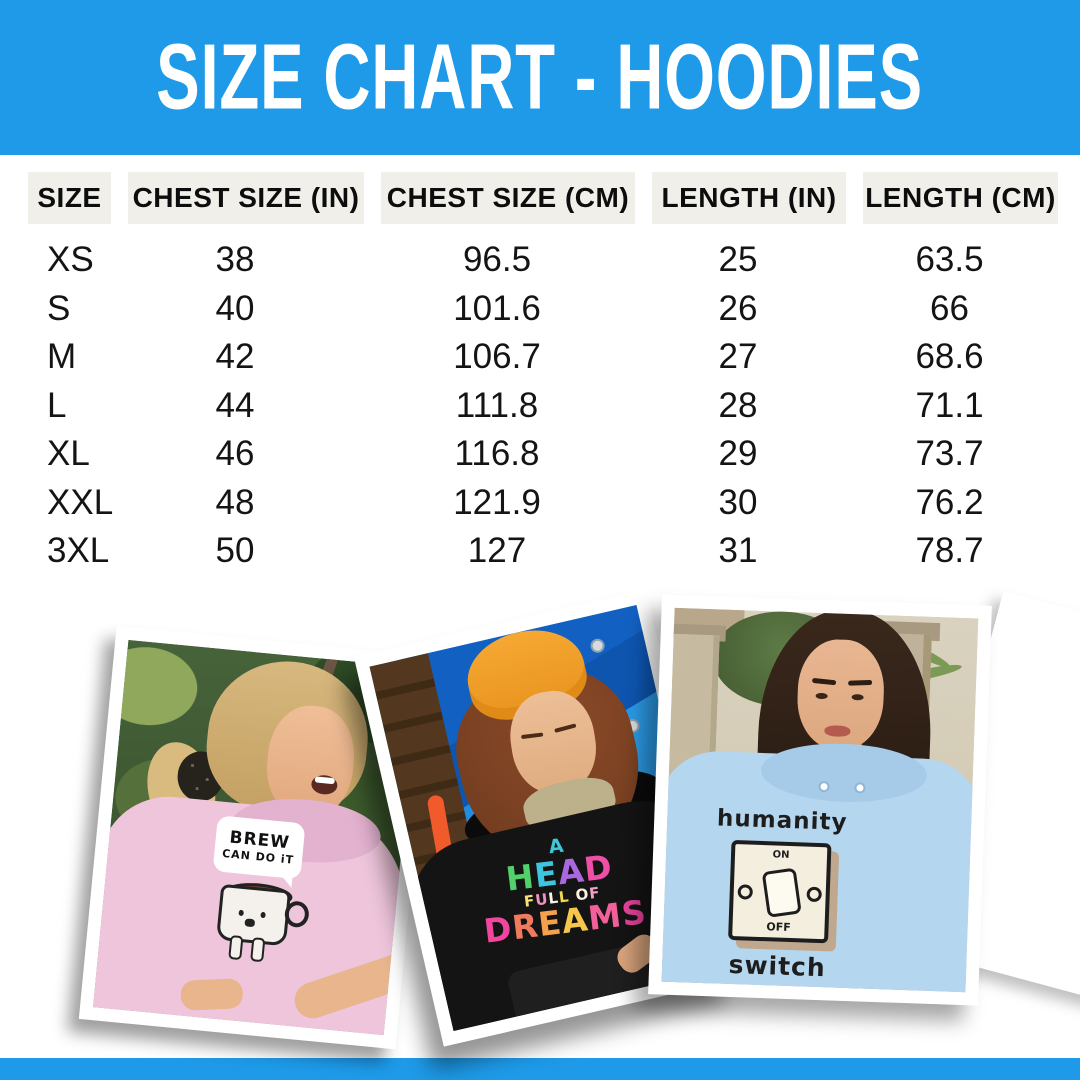 The image size is (1080, 1080). Describe the element at coordinates (543, 260) in the screenshot. I see `table-row: XS 38 96.5 25 63.5` at that location.